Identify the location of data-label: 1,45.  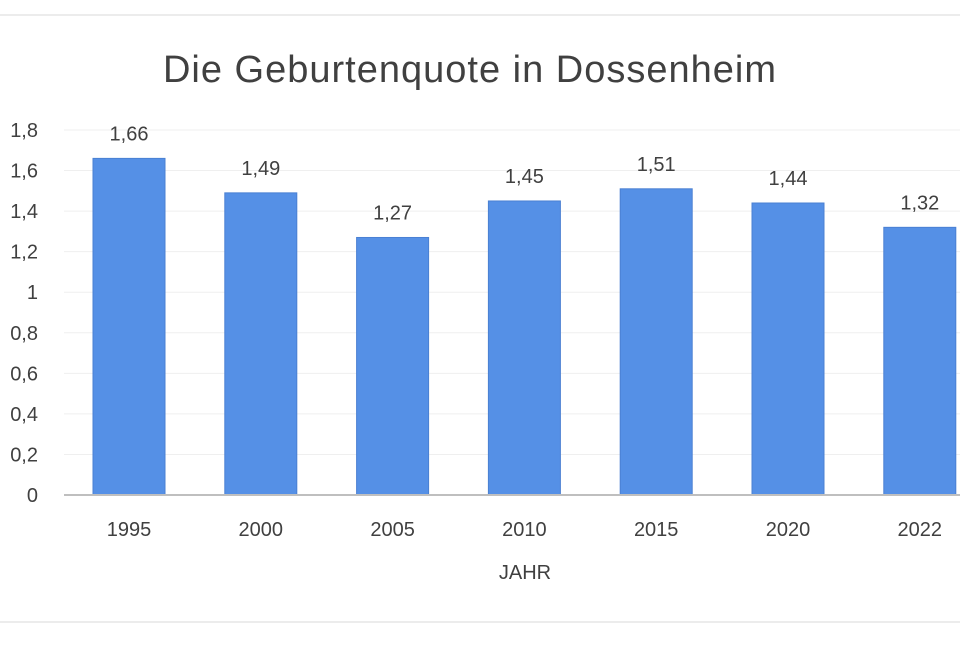
(524, 177).